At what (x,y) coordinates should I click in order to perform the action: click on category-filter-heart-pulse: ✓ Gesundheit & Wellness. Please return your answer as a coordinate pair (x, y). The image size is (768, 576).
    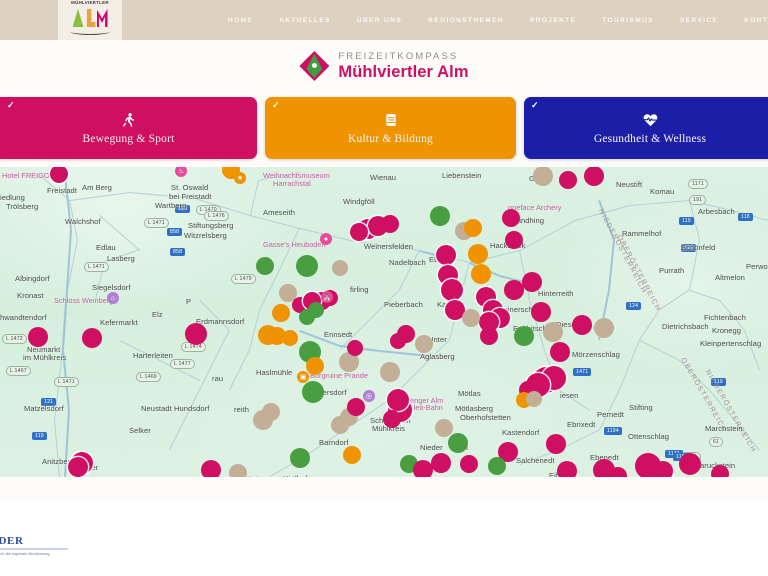
    Looking at the image, I should click on (646, 128).